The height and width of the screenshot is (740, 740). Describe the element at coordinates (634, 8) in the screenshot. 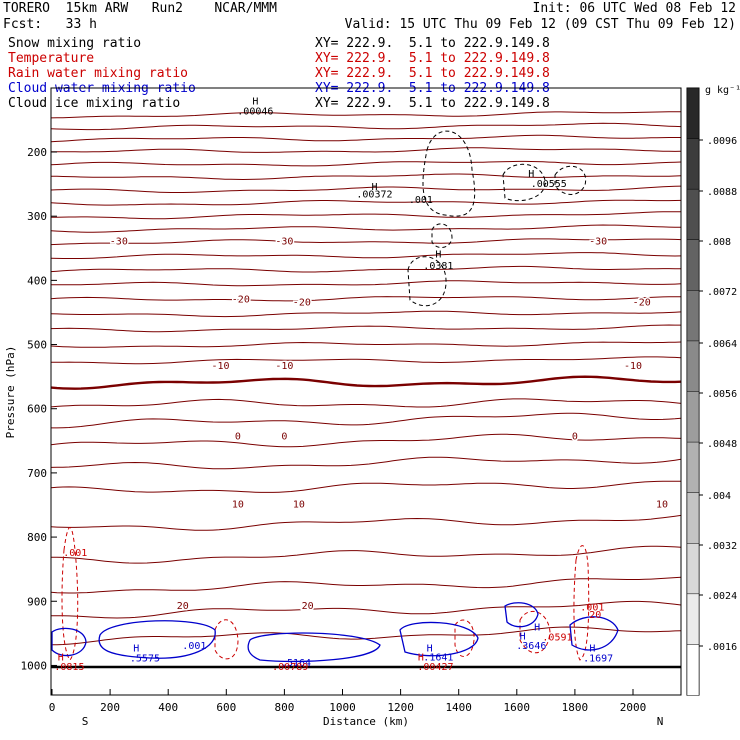

I see `header-init: Init: 06 UTC Wed 08 Feb 12` at that location.